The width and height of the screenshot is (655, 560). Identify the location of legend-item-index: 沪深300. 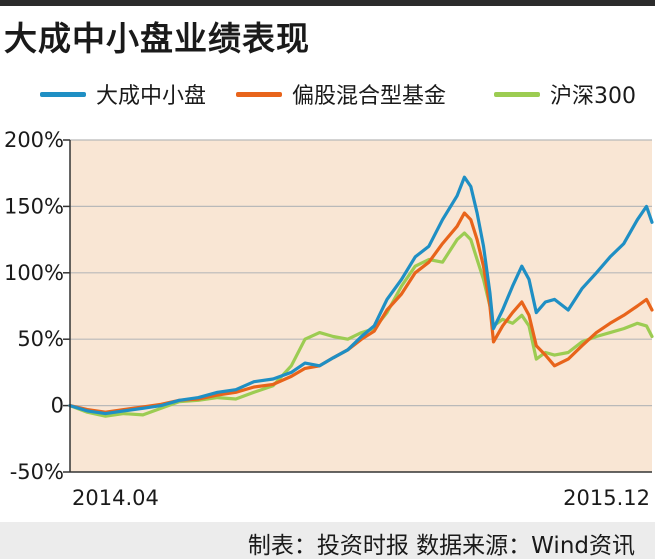
(565, 94).